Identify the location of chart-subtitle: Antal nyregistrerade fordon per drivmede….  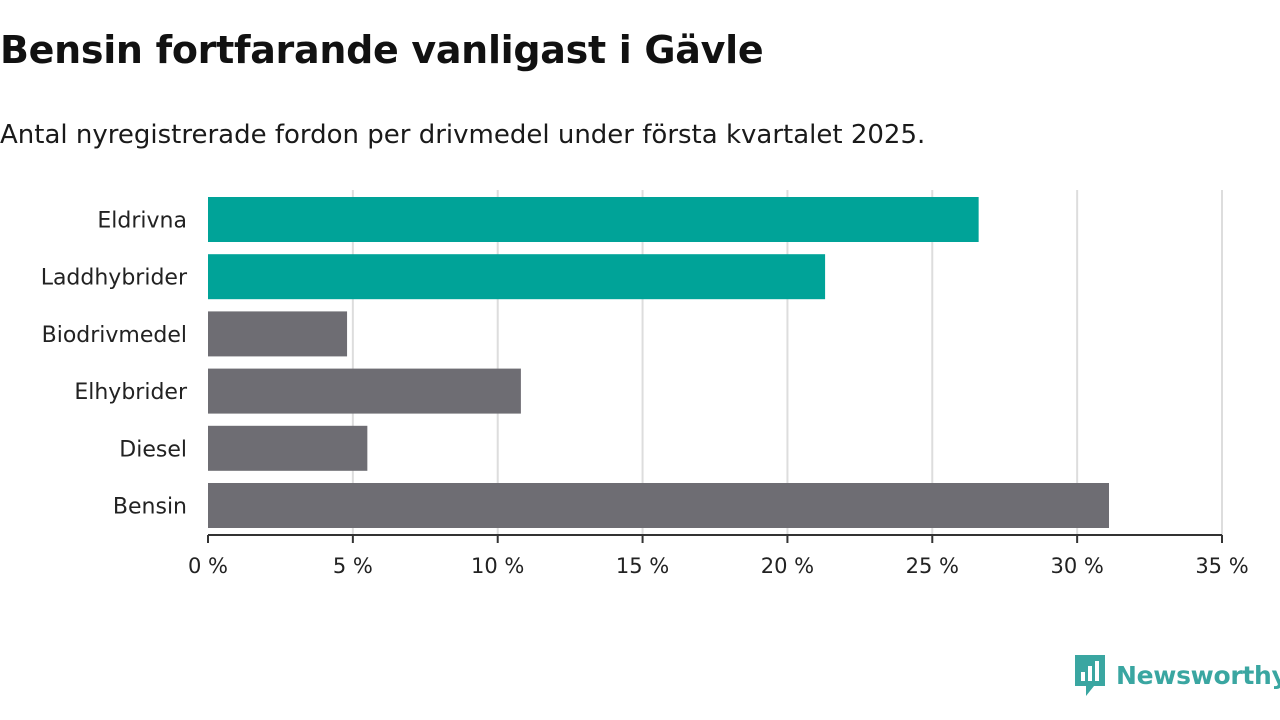
(463, 135).